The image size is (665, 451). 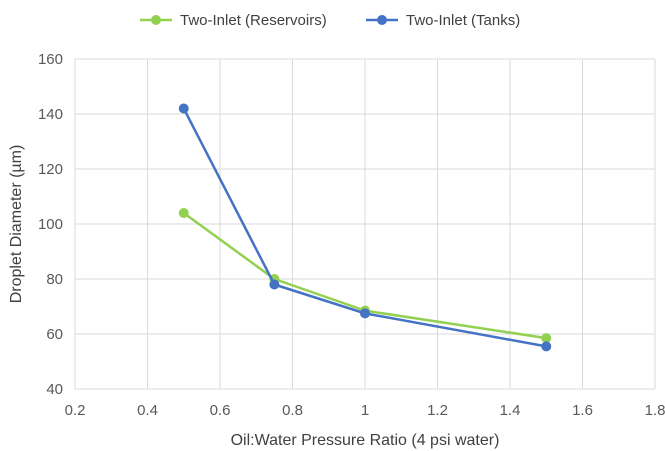 What do you see at coordinates (54, 279) in the screenshot?
I see `y-tick-label: 80` at bounding box center [54, 279].